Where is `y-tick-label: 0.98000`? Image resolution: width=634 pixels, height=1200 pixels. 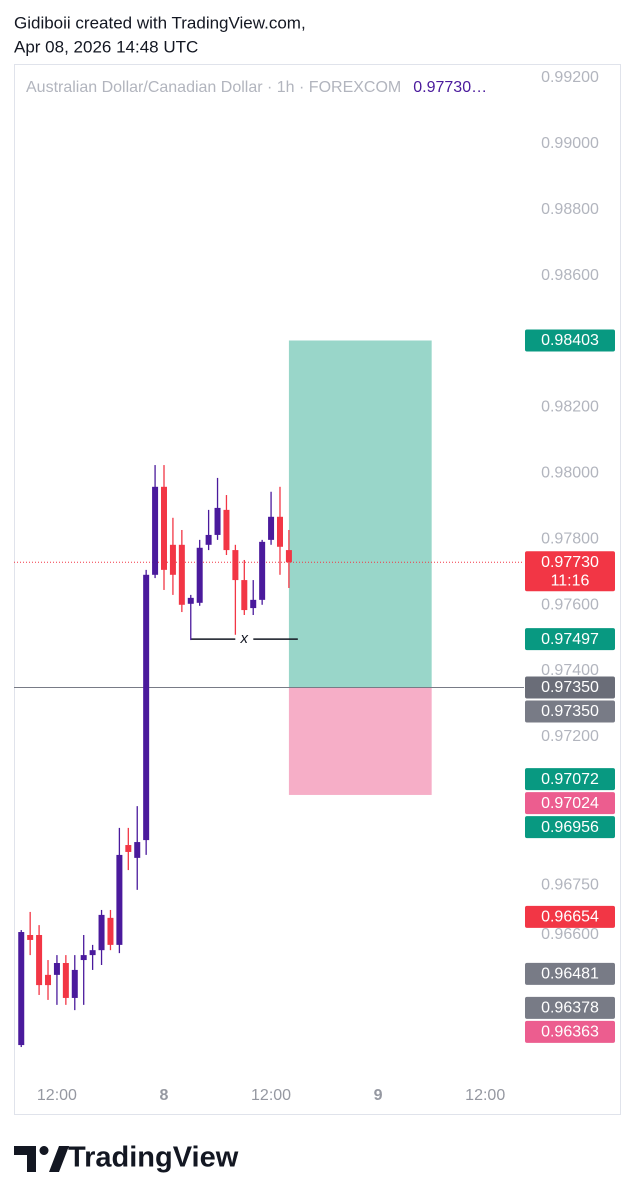
y-tick-label: 0.98000 is located at coordinates (570, 473).